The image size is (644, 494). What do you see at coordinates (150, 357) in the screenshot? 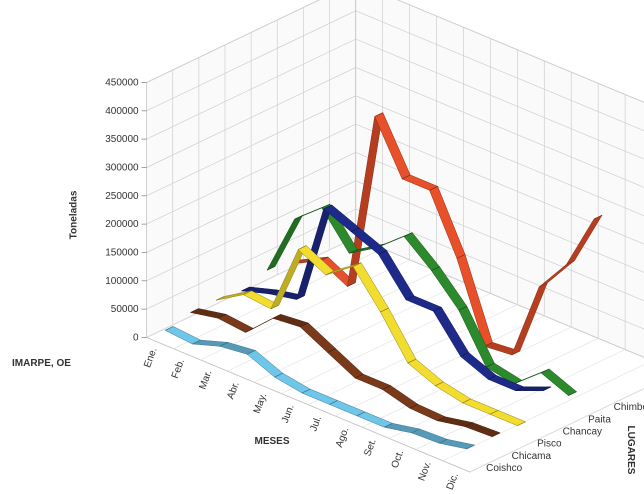
I see `x-tick-label: Ene.` at bounding box center [150, 357].